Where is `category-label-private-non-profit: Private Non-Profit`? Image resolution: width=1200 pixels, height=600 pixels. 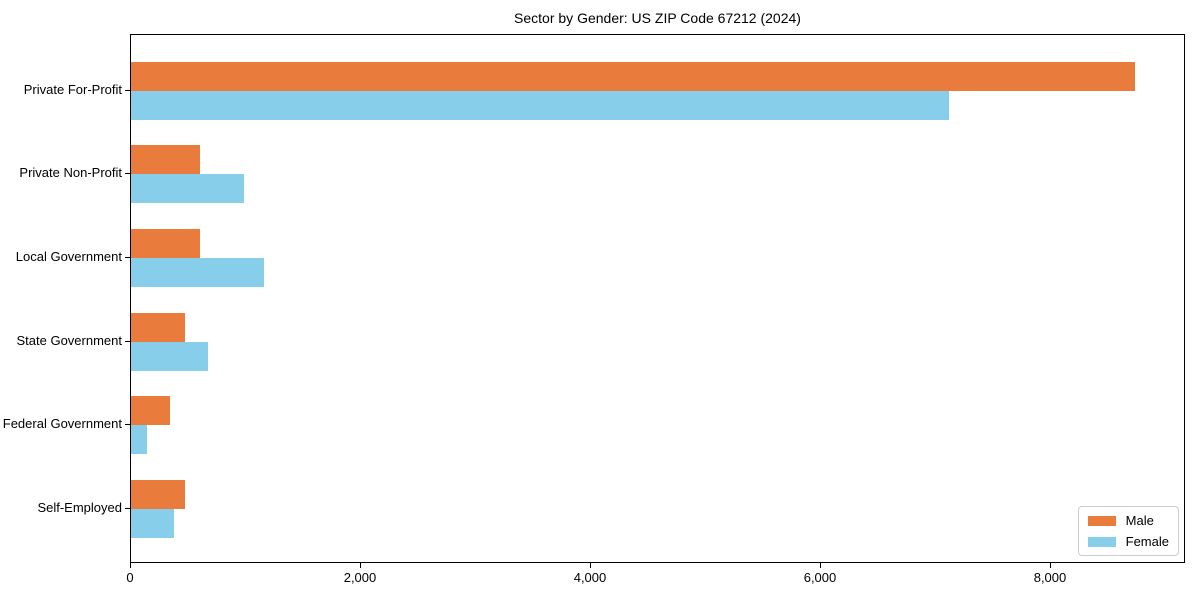
category-label-private-non-profit: Private Non-Profit is located at coordinates (70, 173).